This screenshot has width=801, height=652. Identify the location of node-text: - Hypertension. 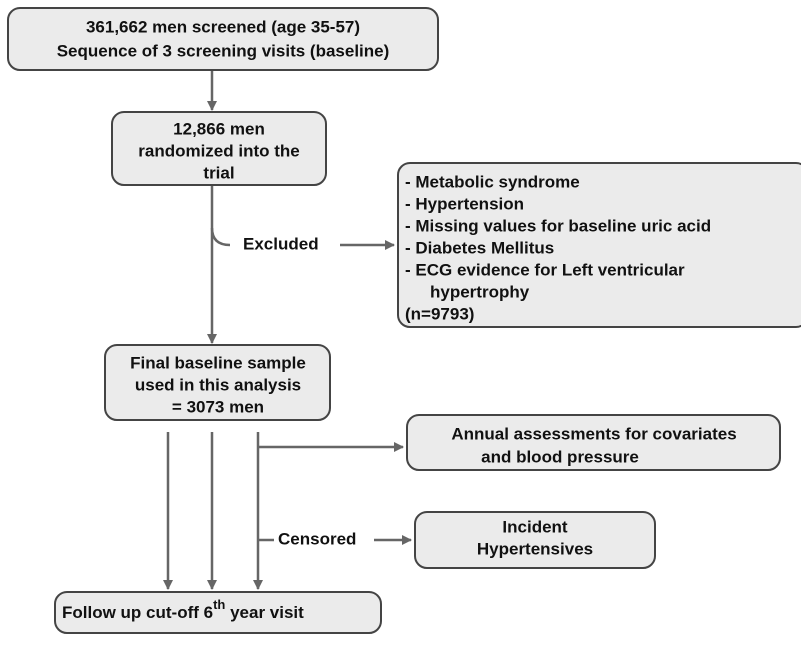
(464, 203).